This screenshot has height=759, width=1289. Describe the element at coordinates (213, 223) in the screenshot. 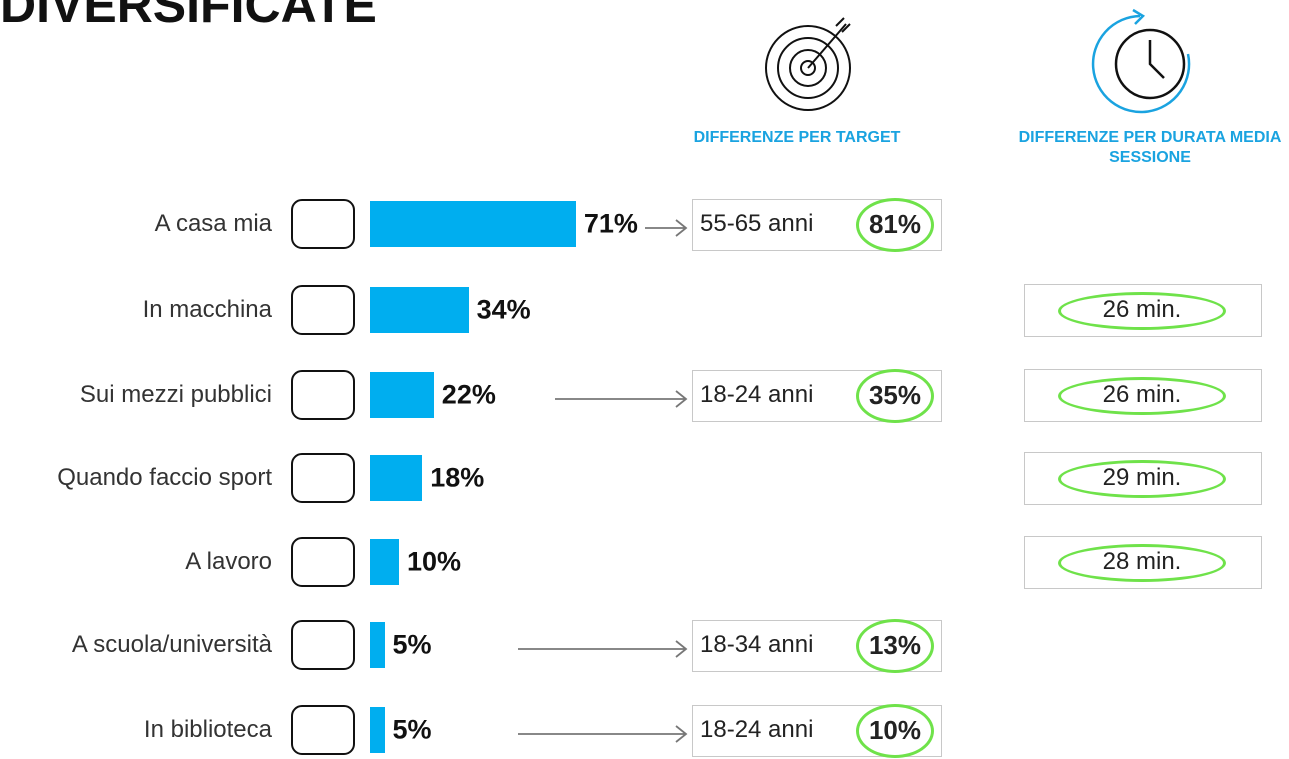

I see `category-label: A casa mia` at that location.